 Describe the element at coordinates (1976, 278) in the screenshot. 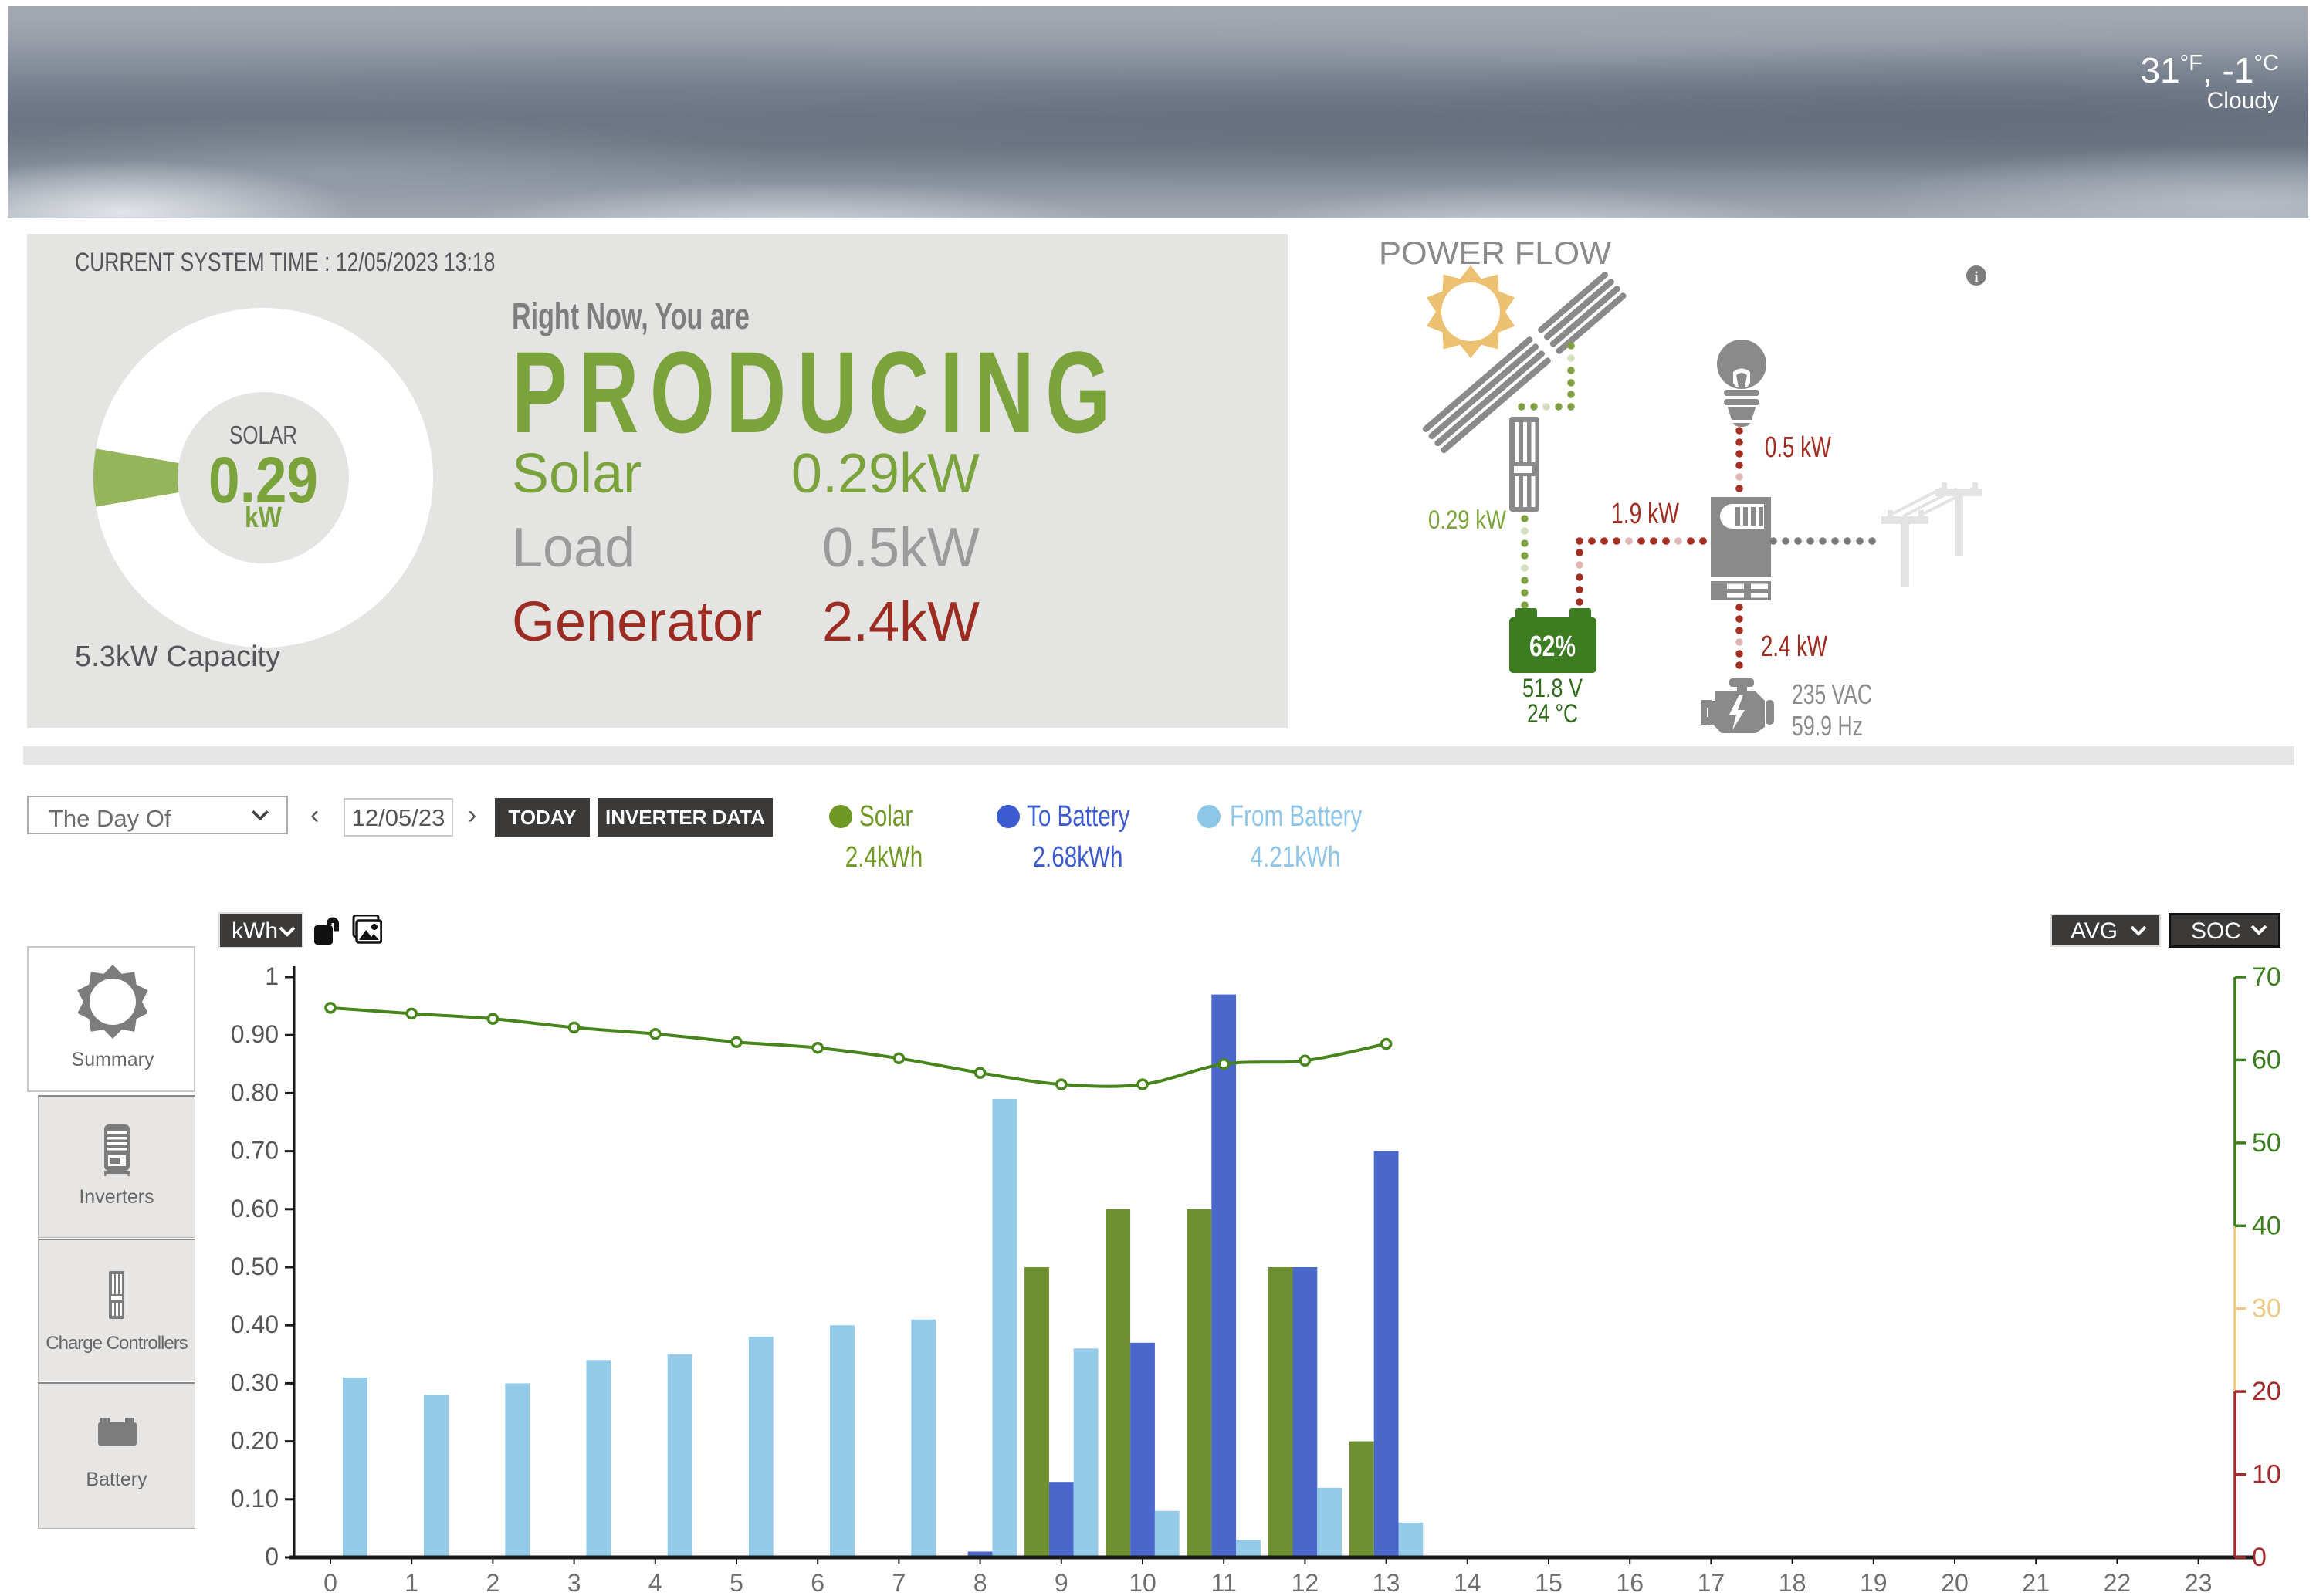

I see `svg-text: i` at that location.